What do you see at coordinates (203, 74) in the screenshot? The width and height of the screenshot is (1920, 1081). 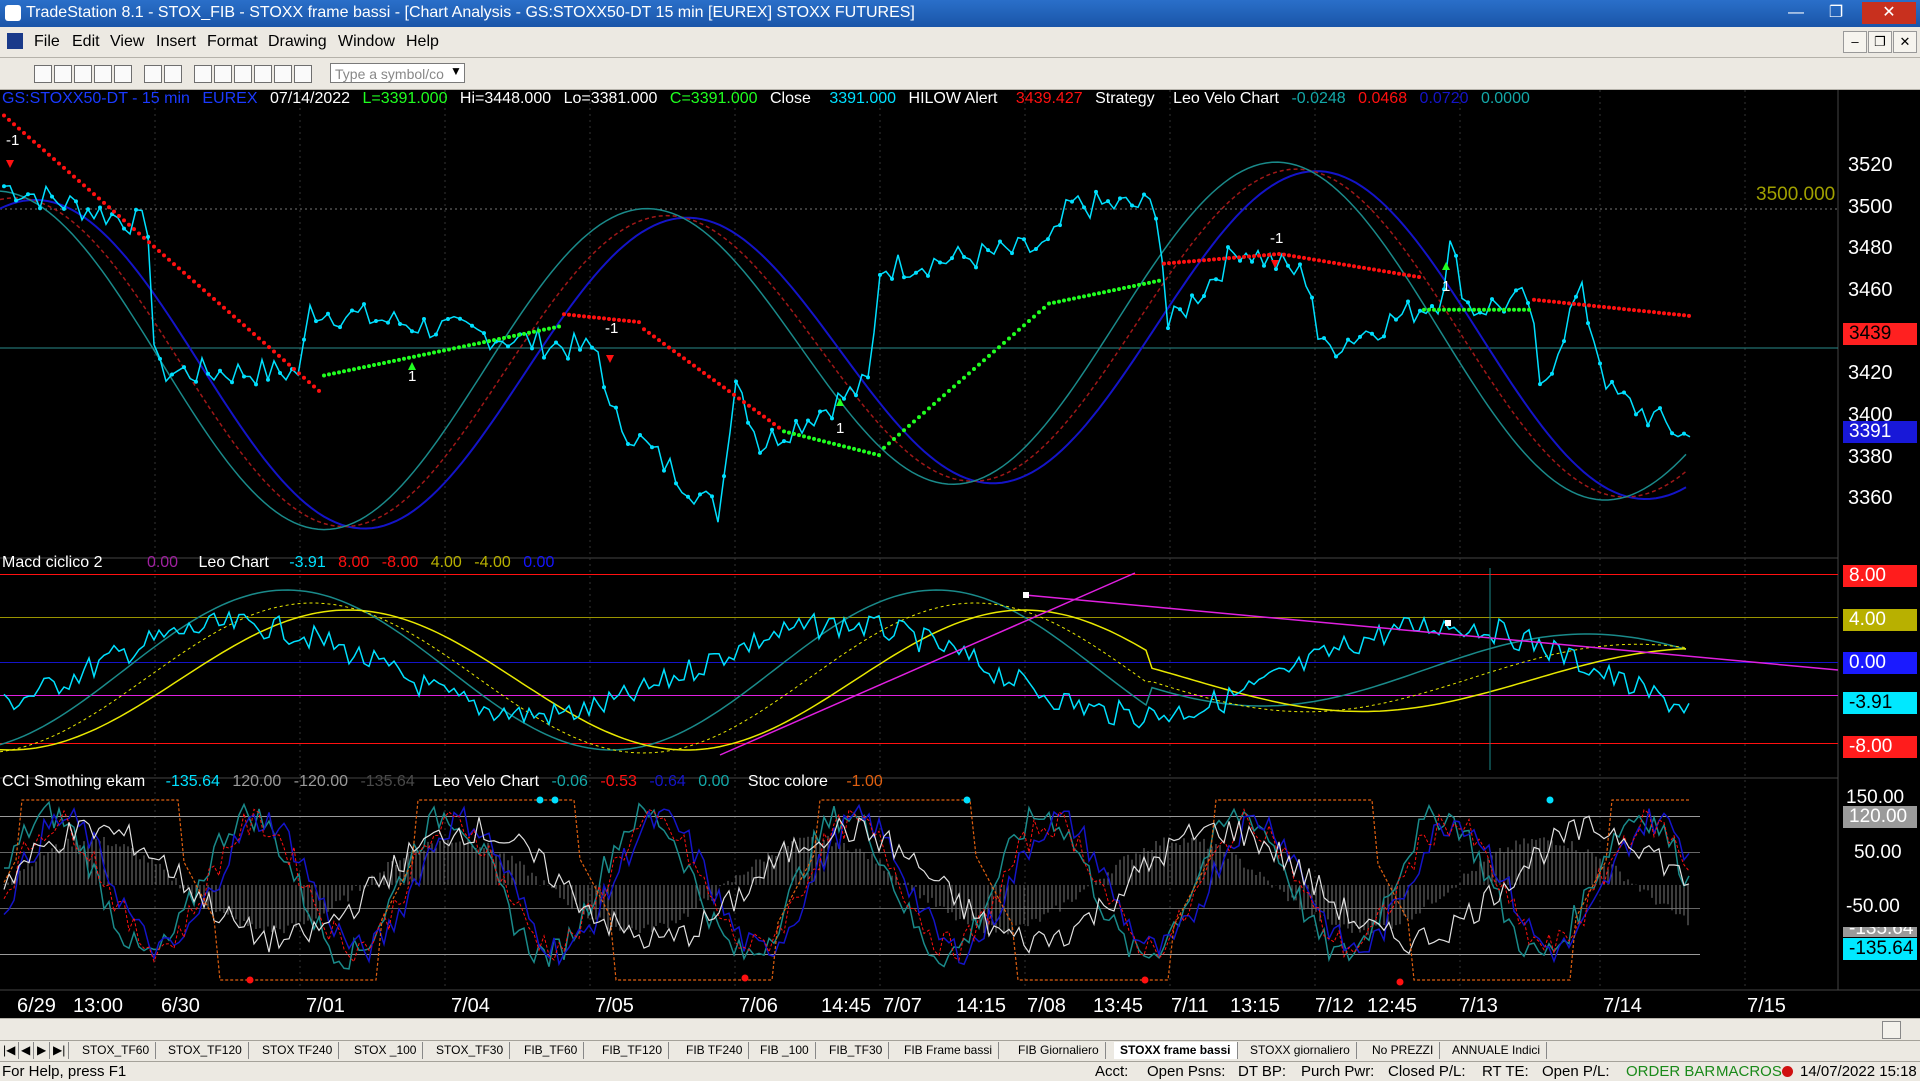 I see `chart-window-icon` at bounding box center [203, 74].